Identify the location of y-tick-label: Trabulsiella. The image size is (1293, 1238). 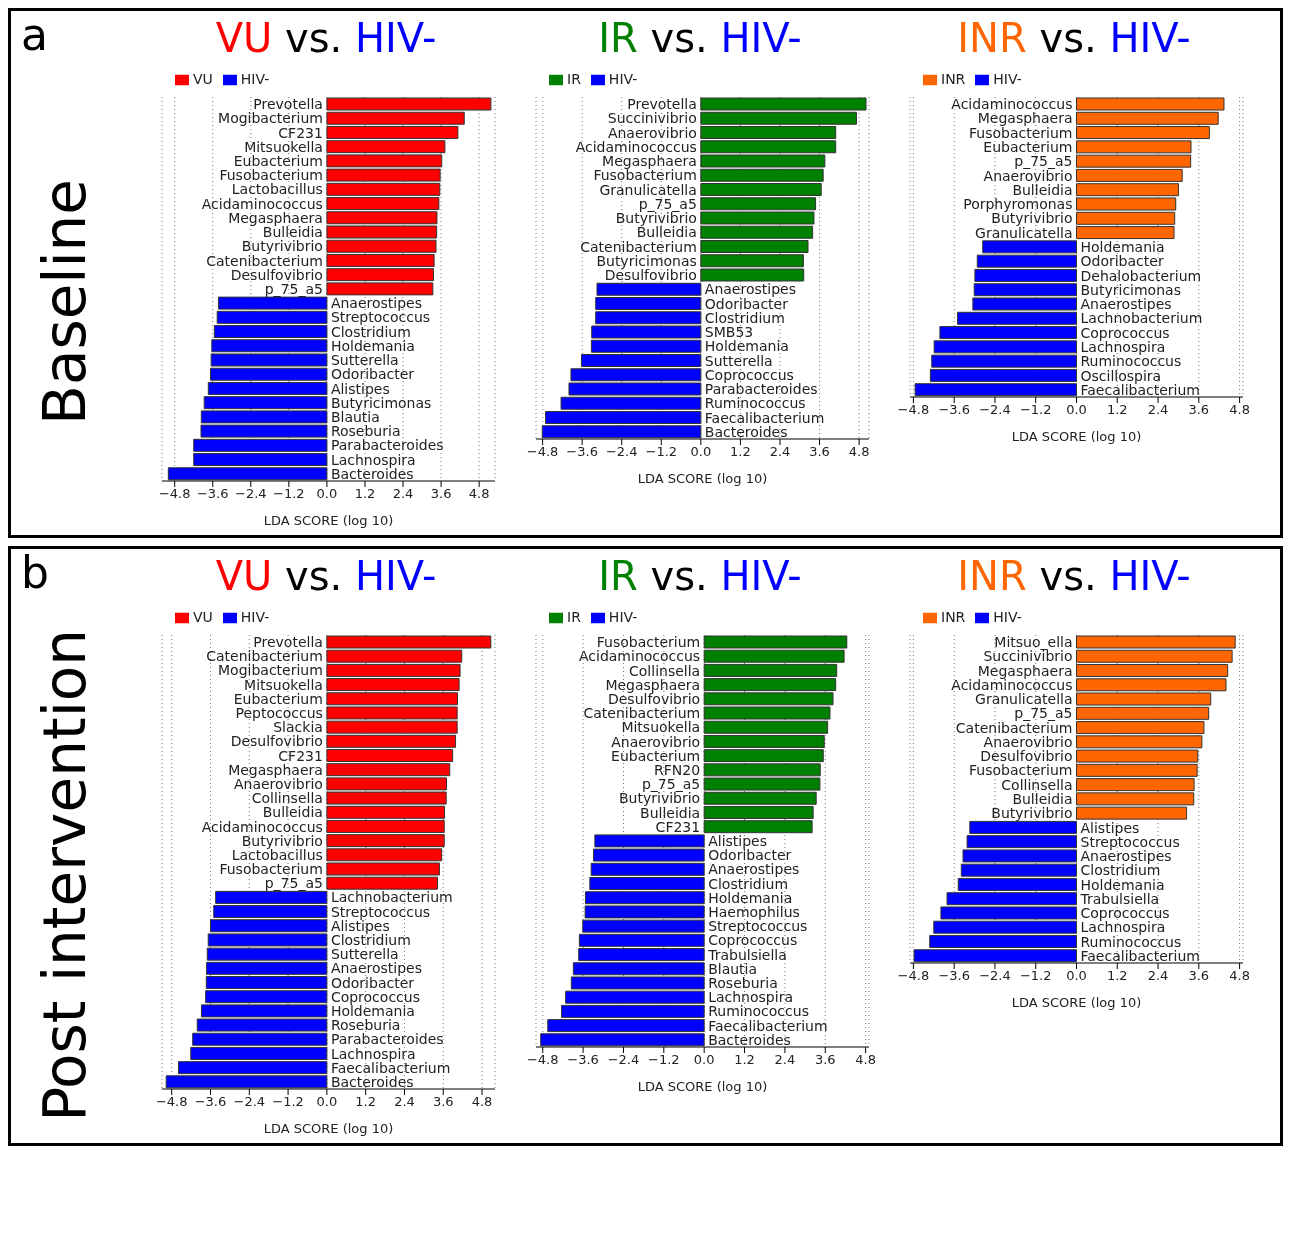
(1119, 898).